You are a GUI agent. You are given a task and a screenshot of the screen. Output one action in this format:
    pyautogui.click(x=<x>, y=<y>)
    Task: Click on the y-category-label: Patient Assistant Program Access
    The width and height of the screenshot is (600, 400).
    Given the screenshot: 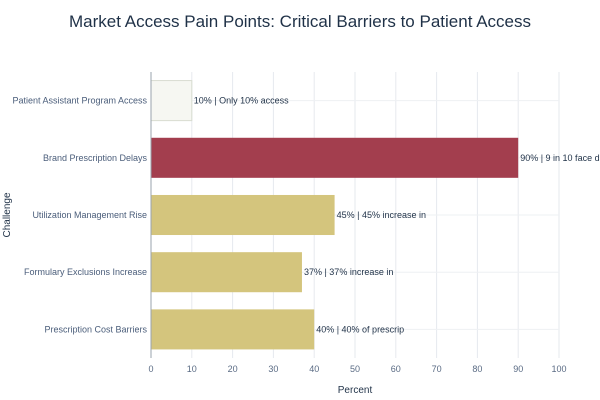 What is the action you would take?
    pyautogui.click(x=79, y=101)
    